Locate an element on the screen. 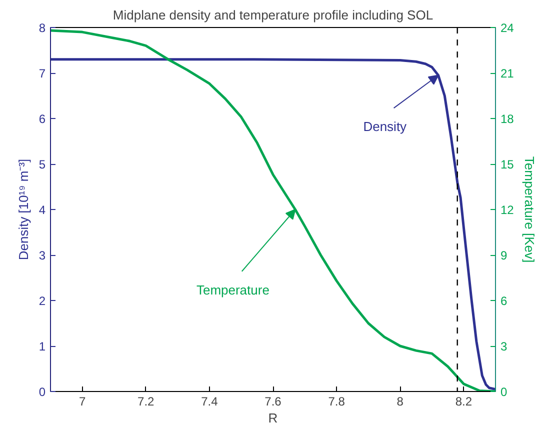 This screenshot has width=555, height=428. y-tick-label: 1 is located at coordinates (42, 347).